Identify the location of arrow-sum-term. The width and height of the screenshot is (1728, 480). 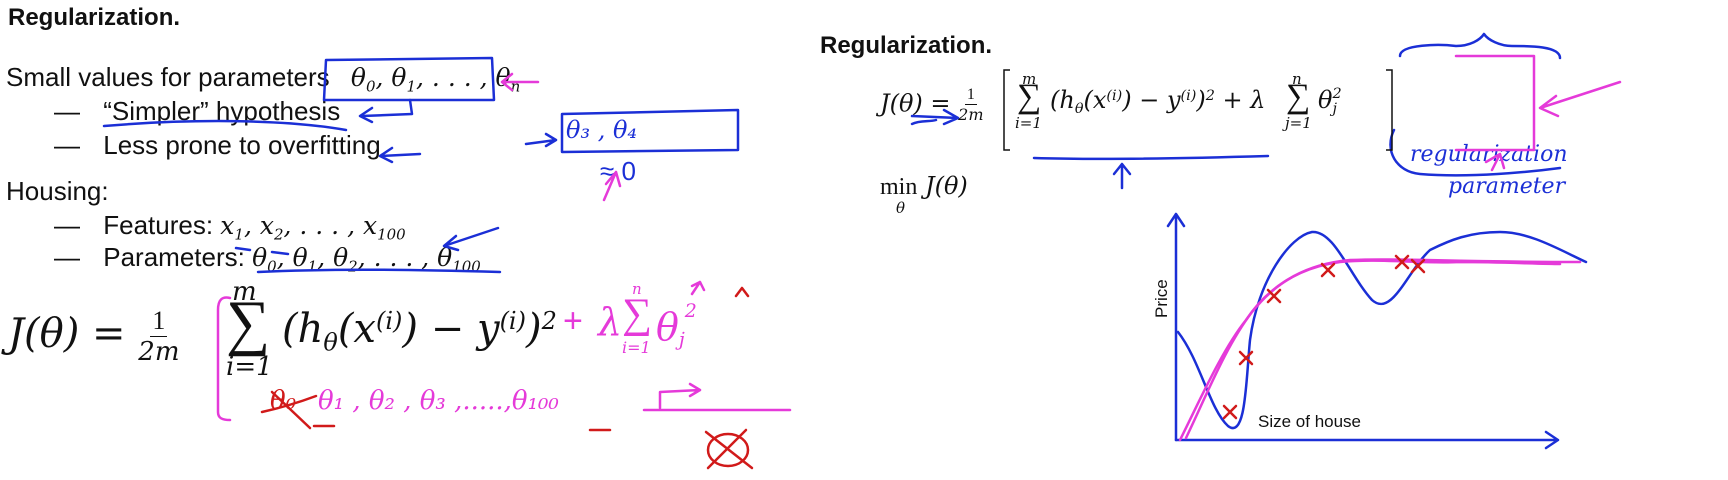
(1122, 176).